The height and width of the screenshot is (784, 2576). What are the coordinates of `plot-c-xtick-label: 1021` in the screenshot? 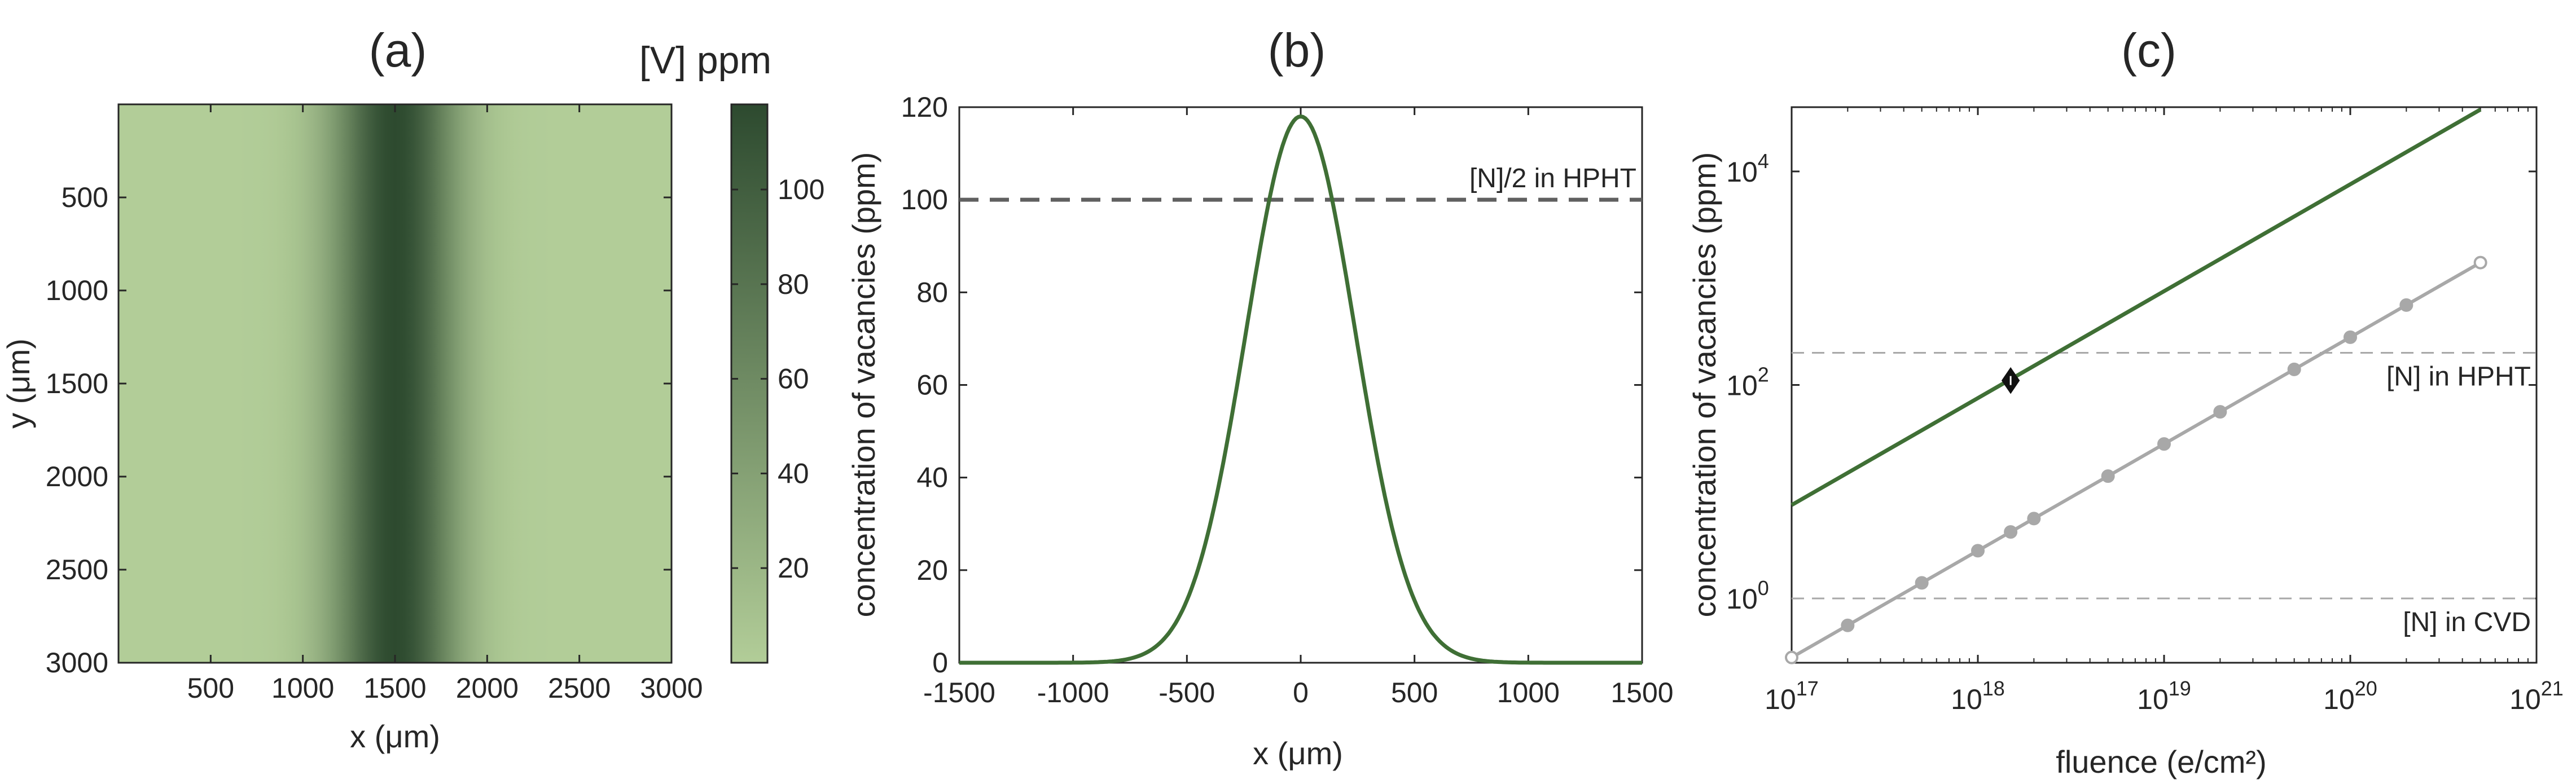 It's located at (2536, 696).